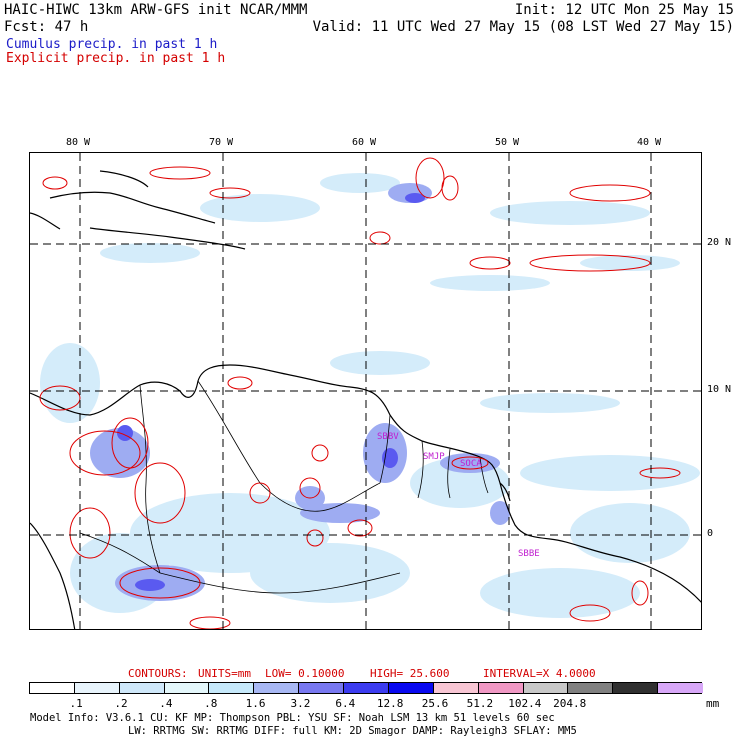  Describe the element at coordinates (480, 703) in the screenshot. I see `colorbar-tick-label: 51.2` at that location.